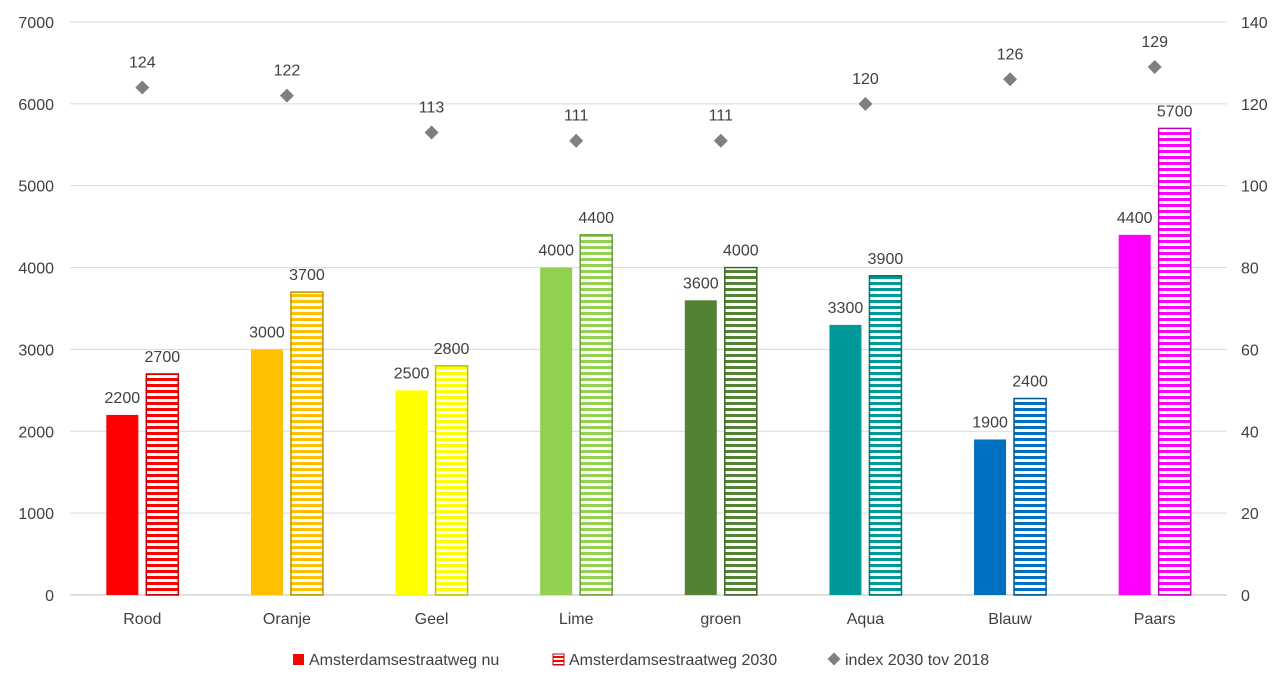  Describe the element at coordinates (649, 619) in the screenshot. I see `category-axis-labels: Rood Oranje Geel Lime groen Aqua Blauw Paars` at that location.